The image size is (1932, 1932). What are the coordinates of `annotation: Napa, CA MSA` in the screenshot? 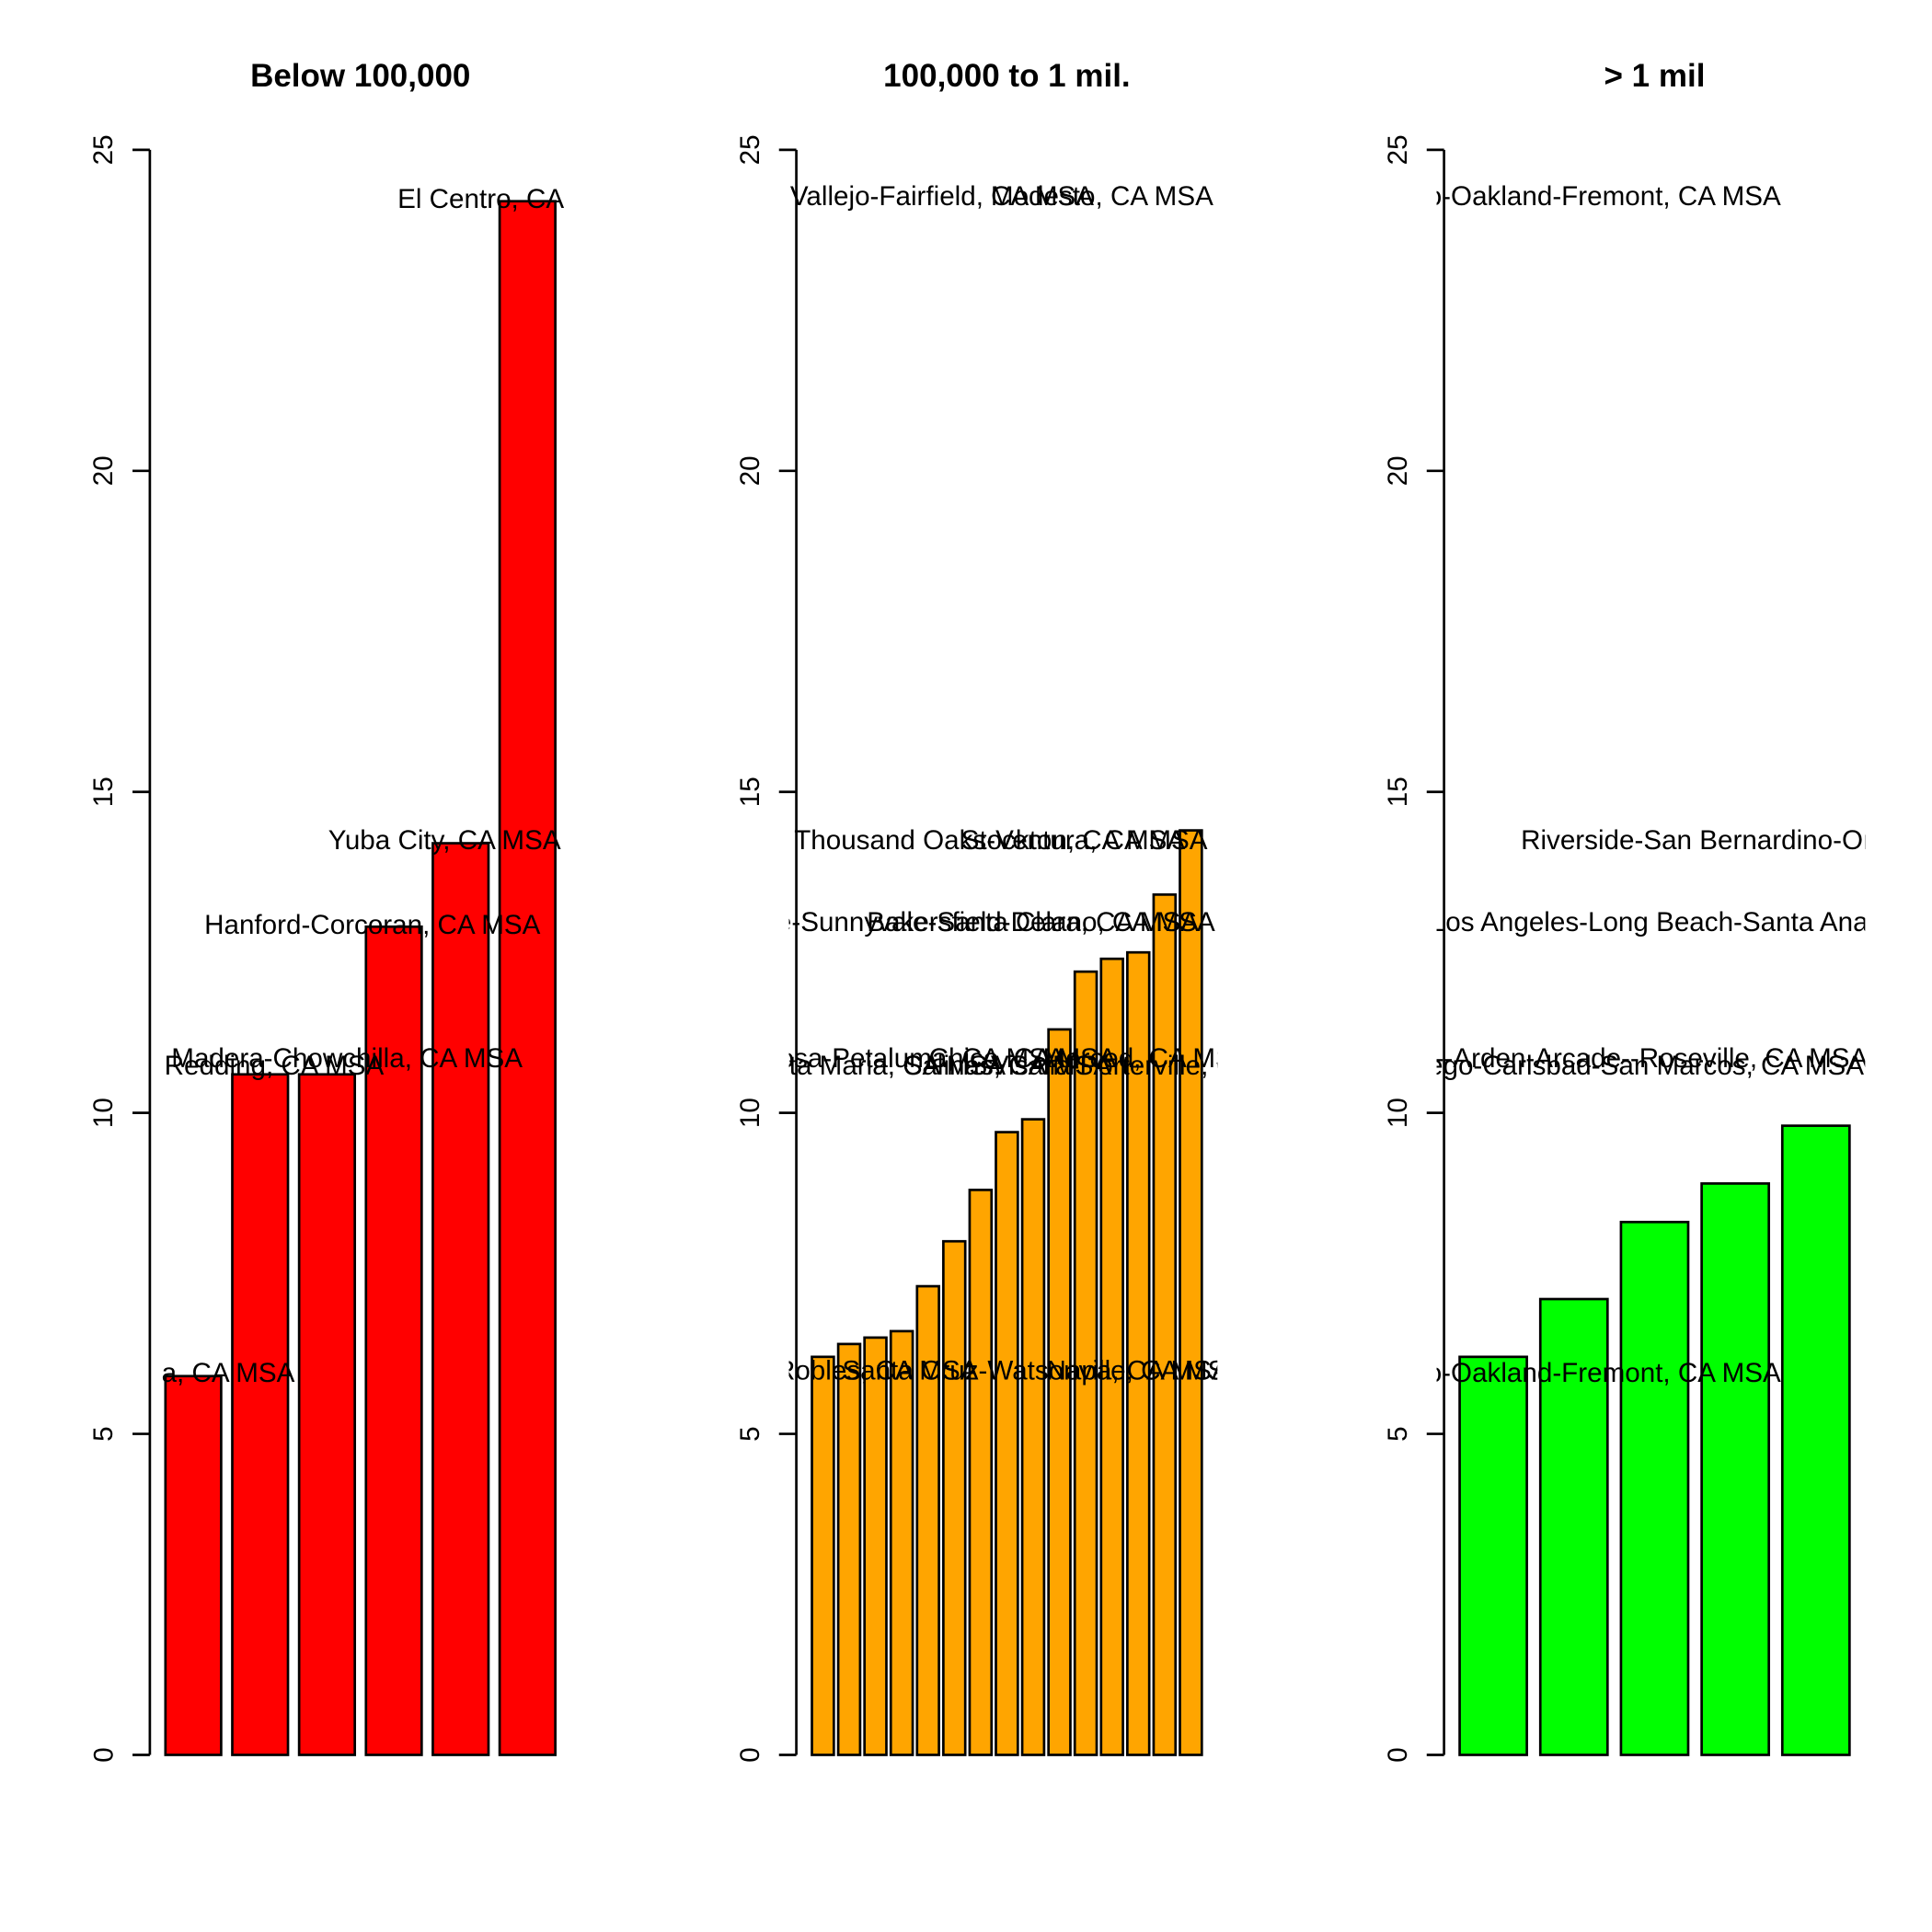 It's located at (1138, 1370).